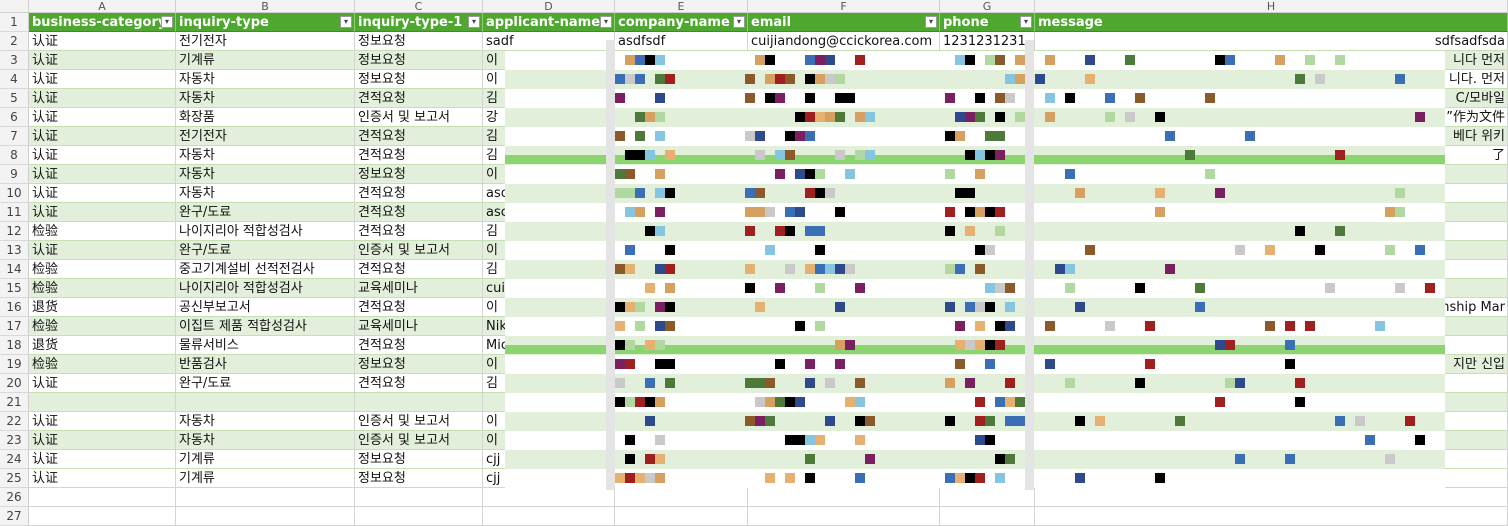  Describe the element at coordinates (549, 41) in the screenshot. I see `data-cell: sadf` at that location.